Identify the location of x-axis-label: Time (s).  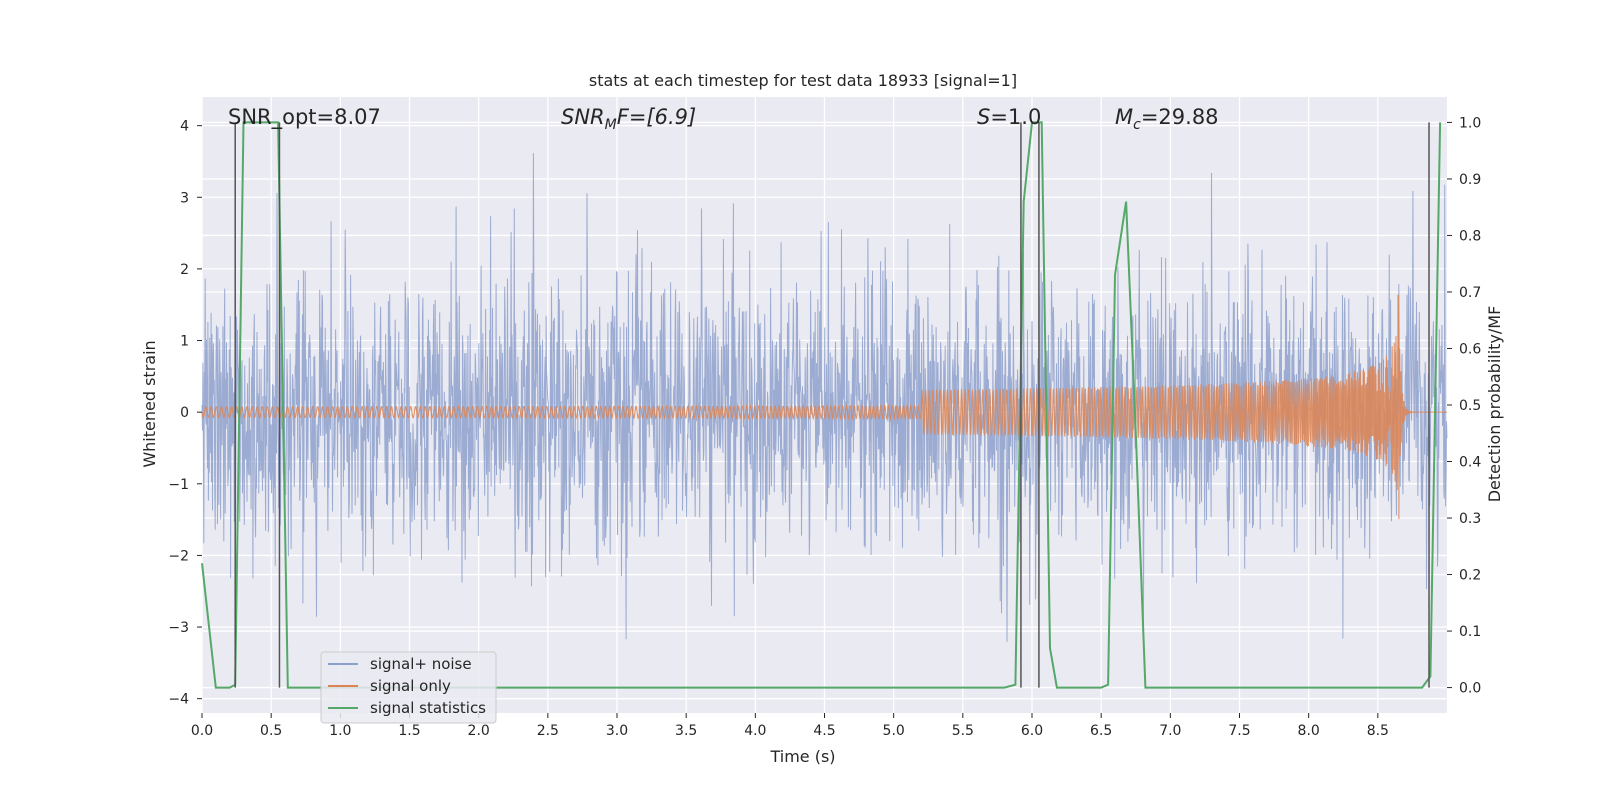
(802, 756).